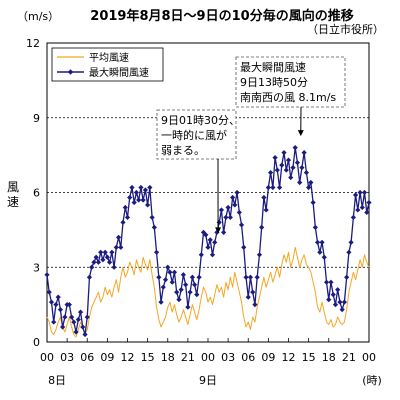 The height and width of the screenshot is (400, 400). Describe the element at coordinates (345, 29) in the screenshot. I see `source-label: （日立市役所）` at that location.